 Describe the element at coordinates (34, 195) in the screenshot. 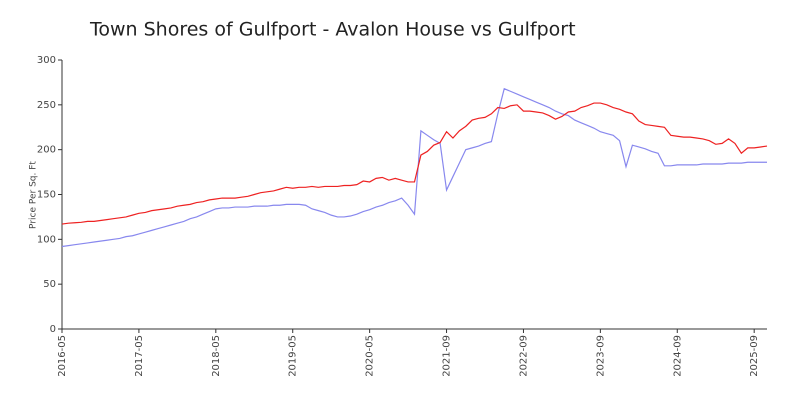

I see `y-axis-label: Price Per Sq. Ft` at that location.